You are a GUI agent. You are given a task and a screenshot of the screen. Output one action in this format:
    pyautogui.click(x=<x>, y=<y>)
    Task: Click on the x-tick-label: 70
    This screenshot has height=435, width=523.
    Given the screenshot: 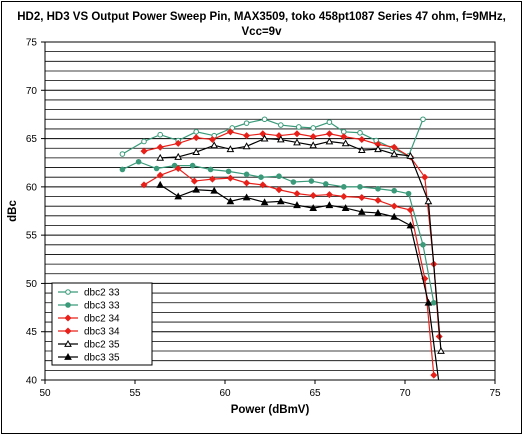 What is the action you would take?
    pyautogui.click(x=405, y=393)
    